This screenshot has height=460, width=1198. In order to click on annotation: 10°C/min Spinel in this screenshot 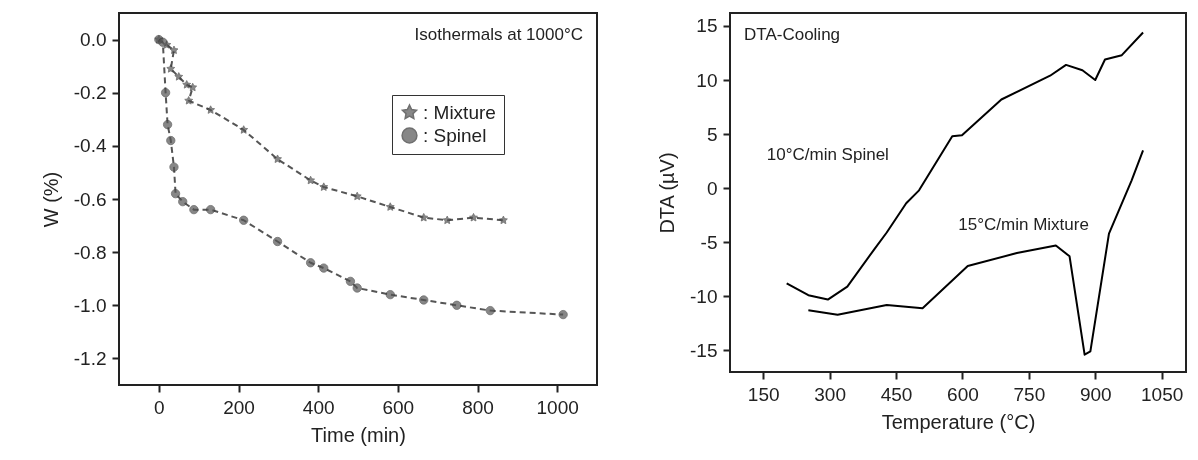, I will do `click(827, 155)`.